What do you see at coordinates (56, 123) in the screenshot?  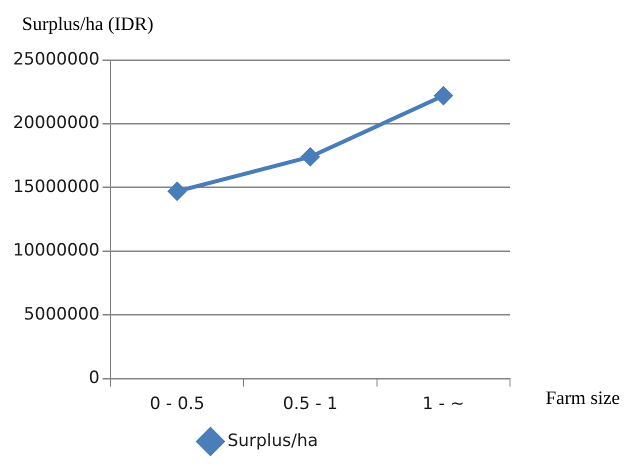 I see `y-tick-label: 20000000` at bounding box center [56, 123].